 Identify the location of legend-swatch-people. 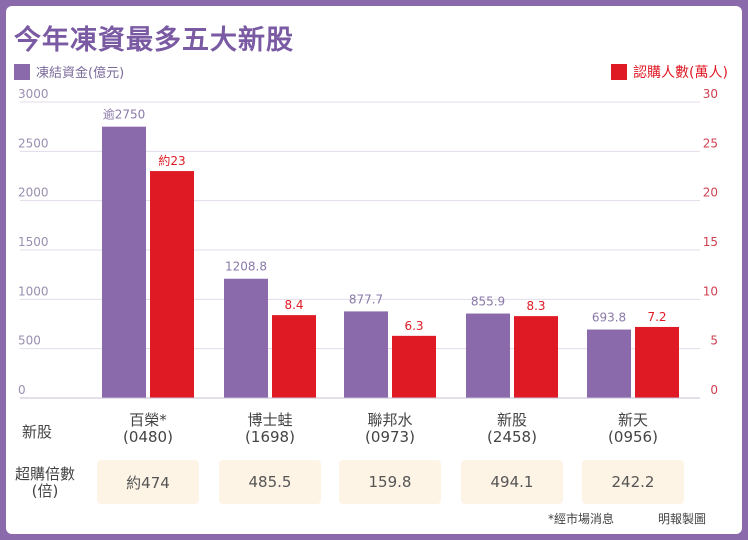
(619, 72).